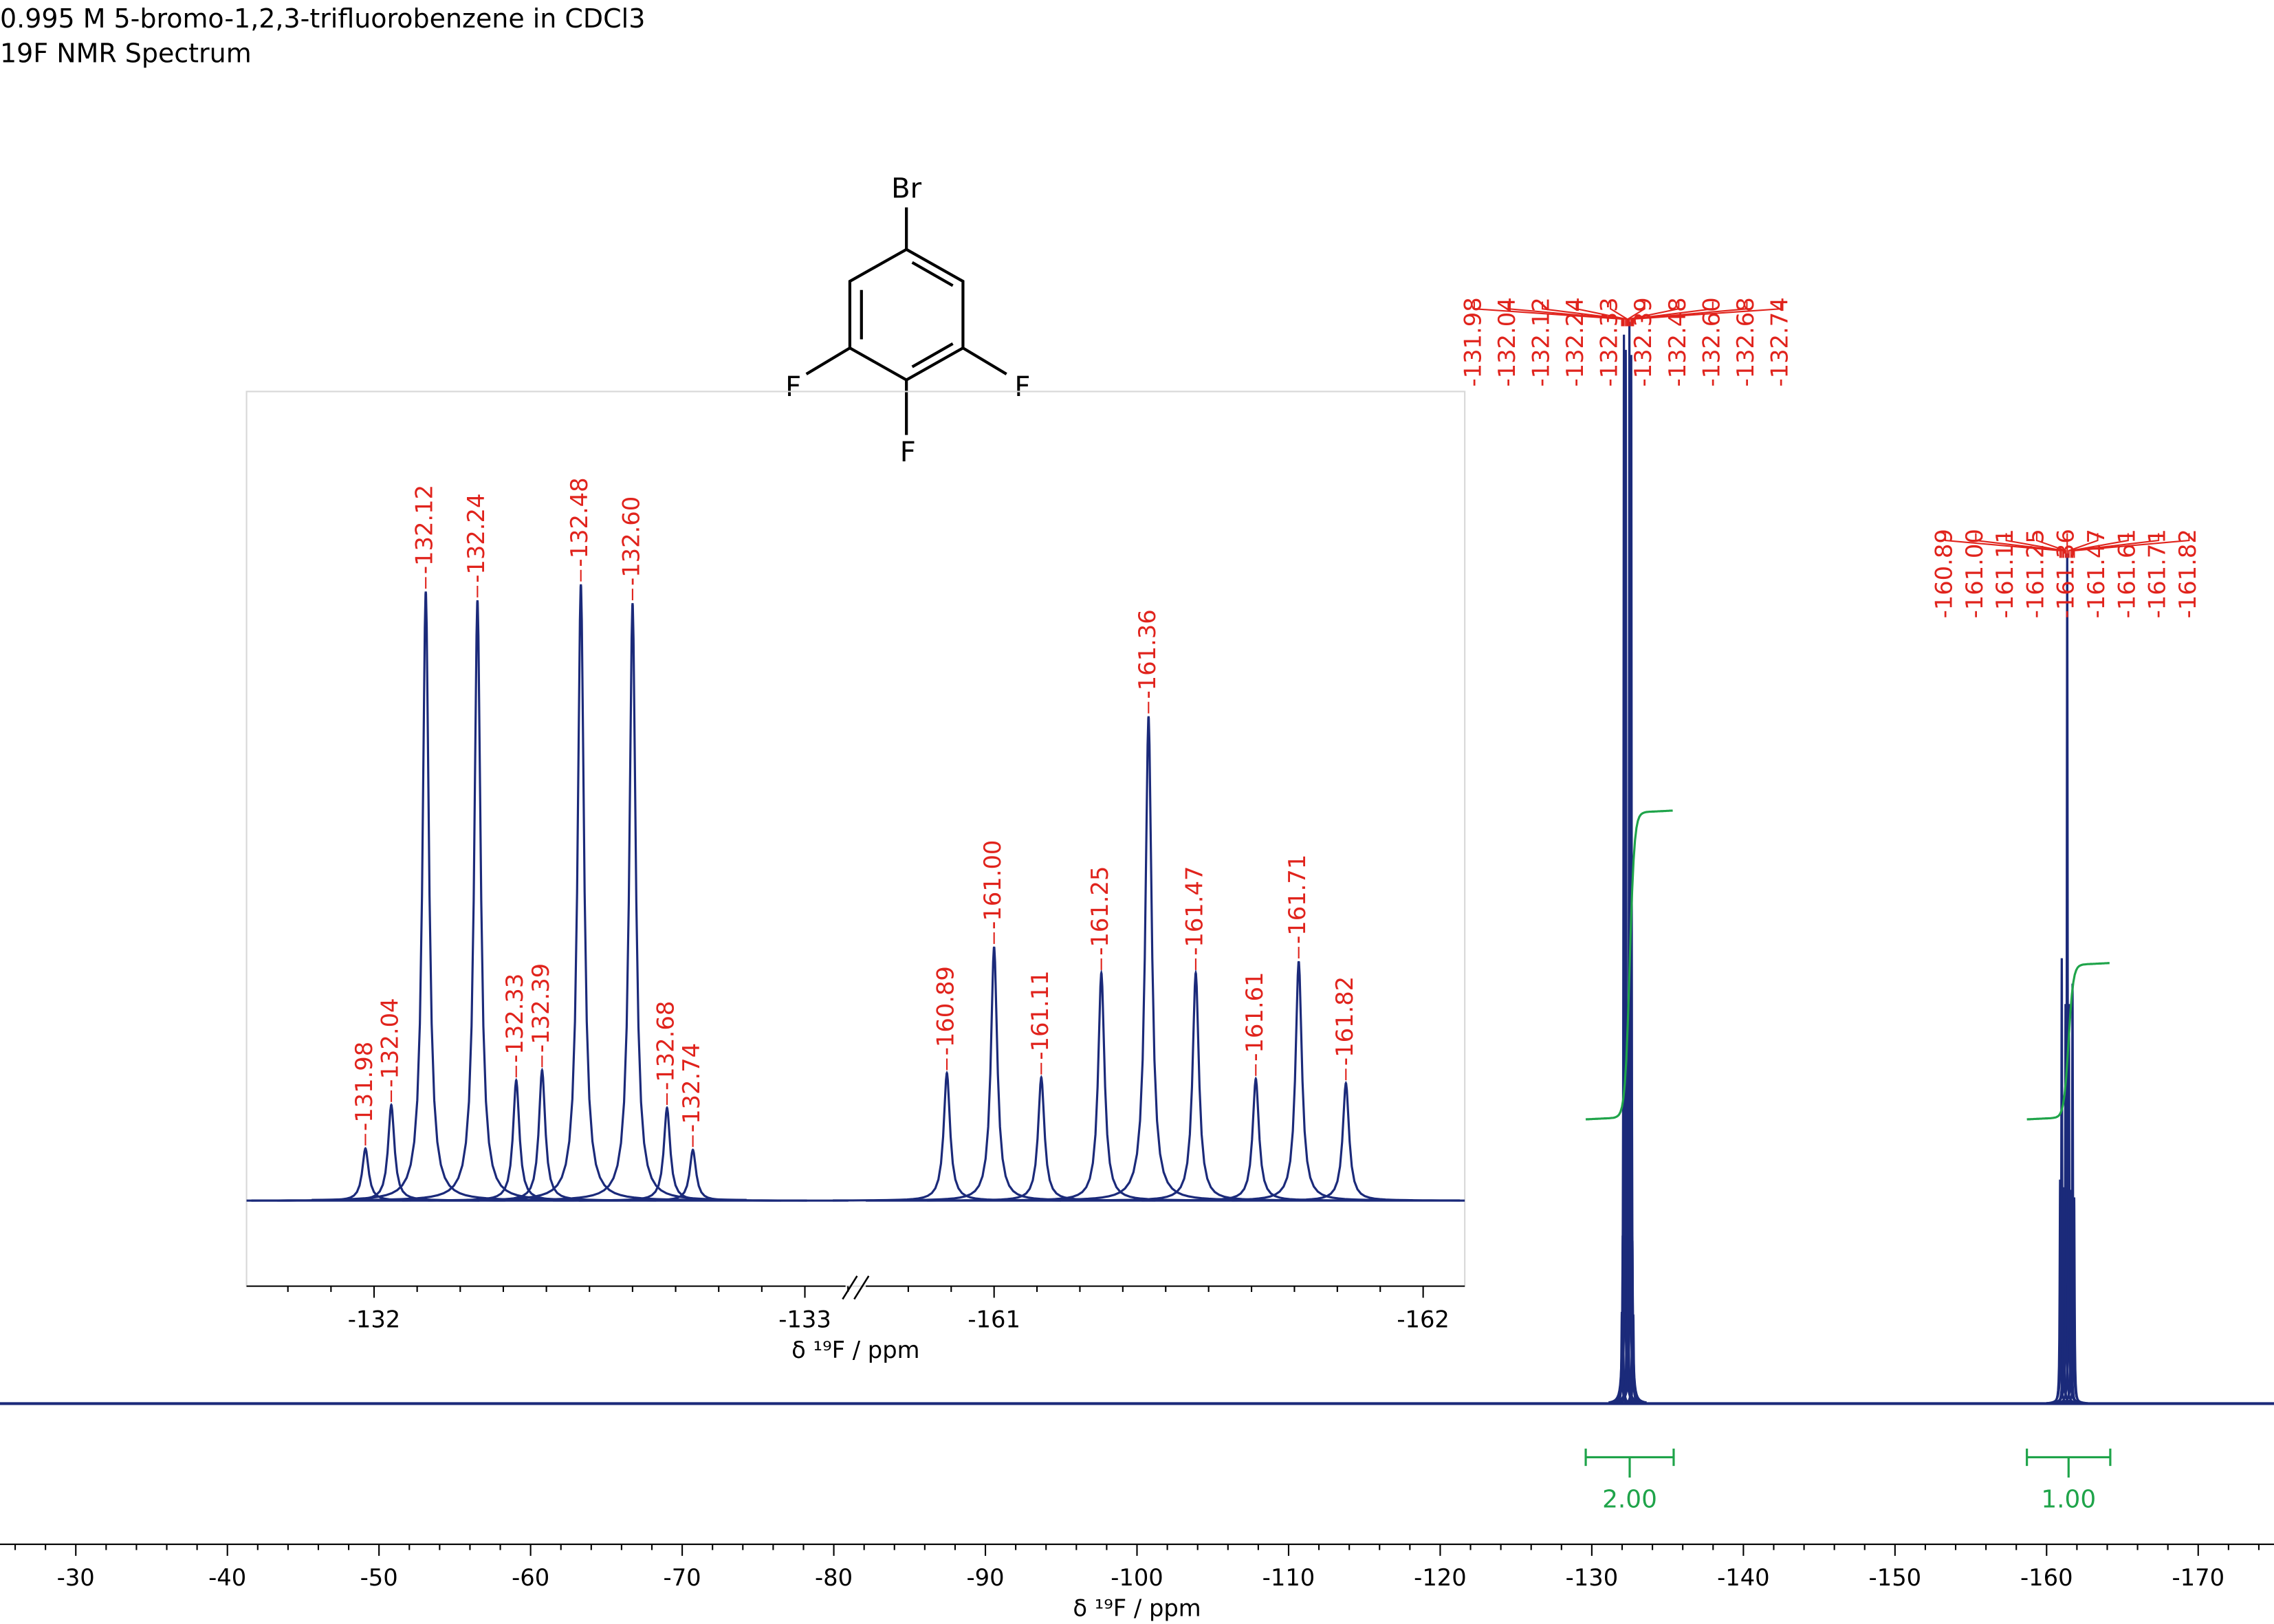  I want to click on inset-peak-label: -161.47, so click(1194, 911).